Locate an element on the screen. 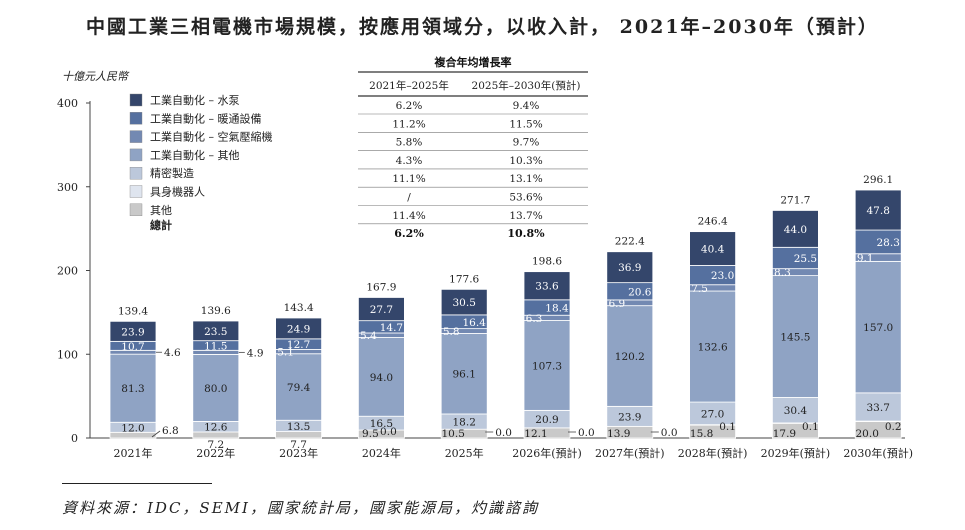 This screenshot has width=965, height=530. value-label: 81.3 is located at coordinates (132, 389).